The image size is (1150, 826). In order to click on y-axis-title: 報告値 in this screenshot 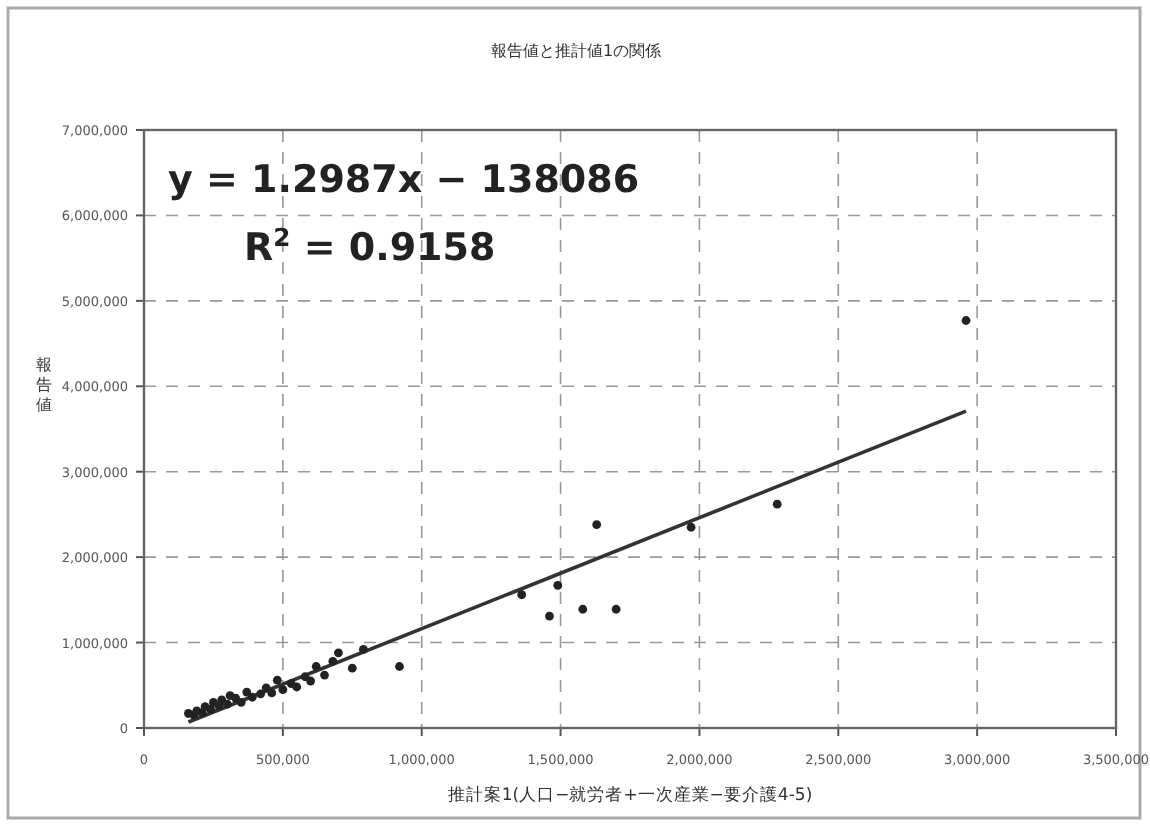, I will do `click(44, 385)`.